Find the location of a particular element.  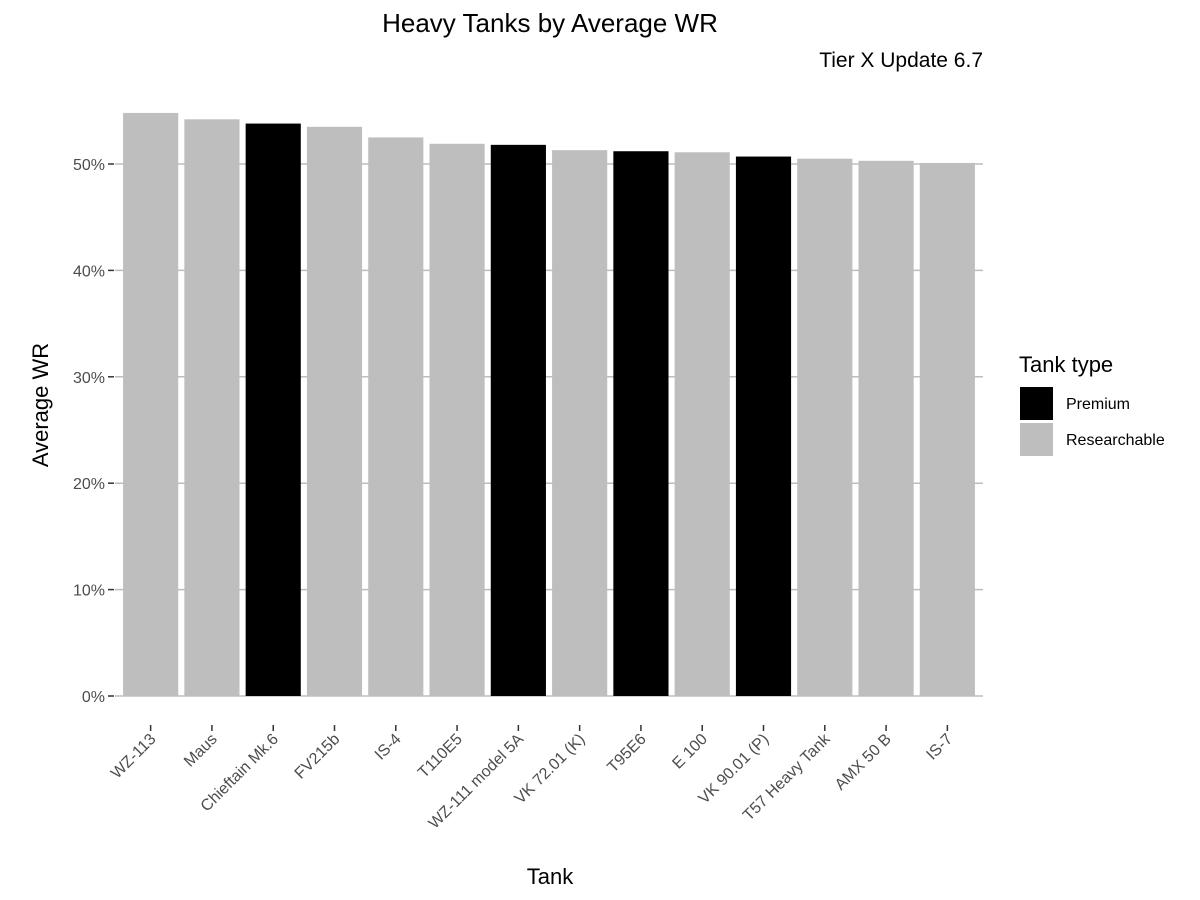

y-axis: 0% 10% 20% 30% 40% 50% is located at coordinates (93, 431).